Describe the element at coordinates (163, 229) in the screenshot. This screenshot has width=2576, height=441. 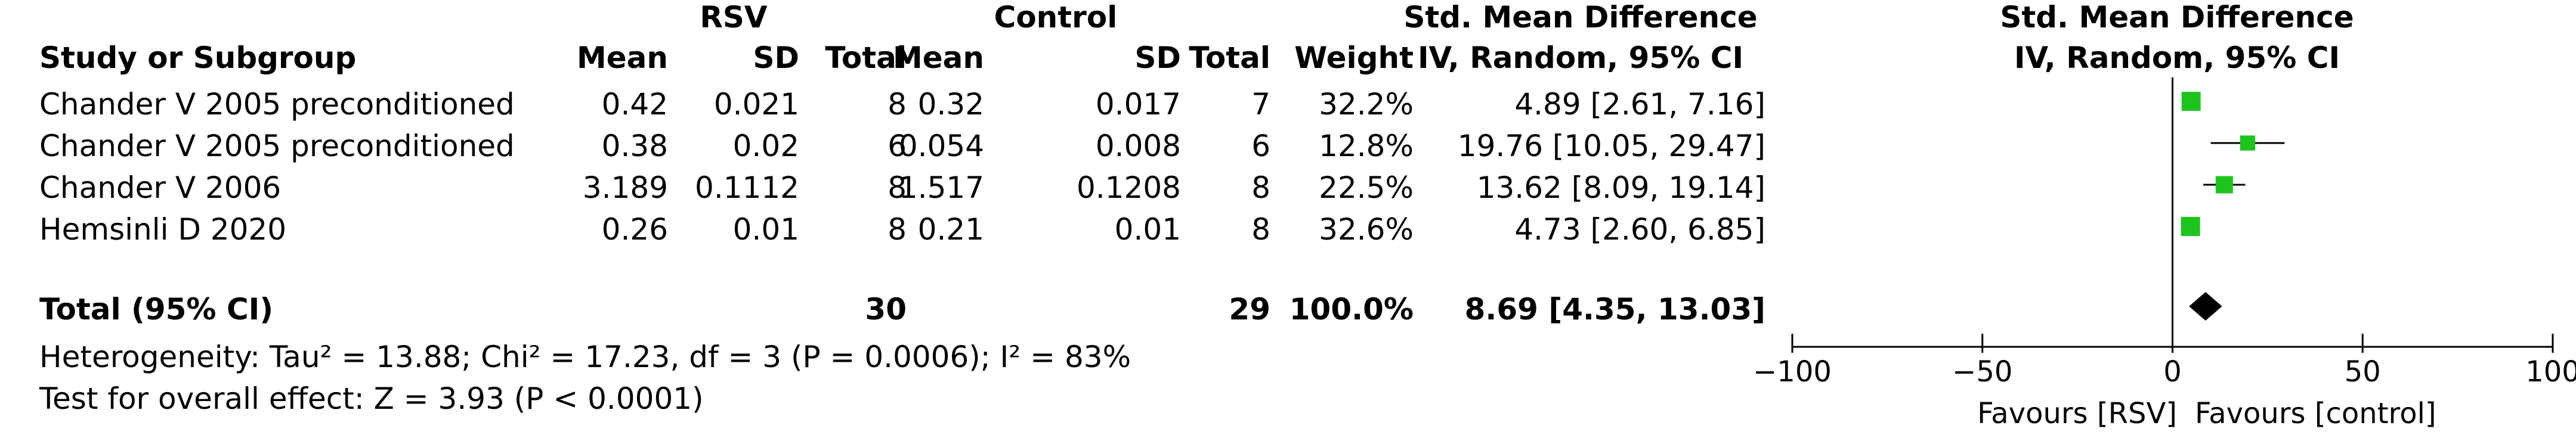
I see `study-name: Hemsinli D 2020` at that location.